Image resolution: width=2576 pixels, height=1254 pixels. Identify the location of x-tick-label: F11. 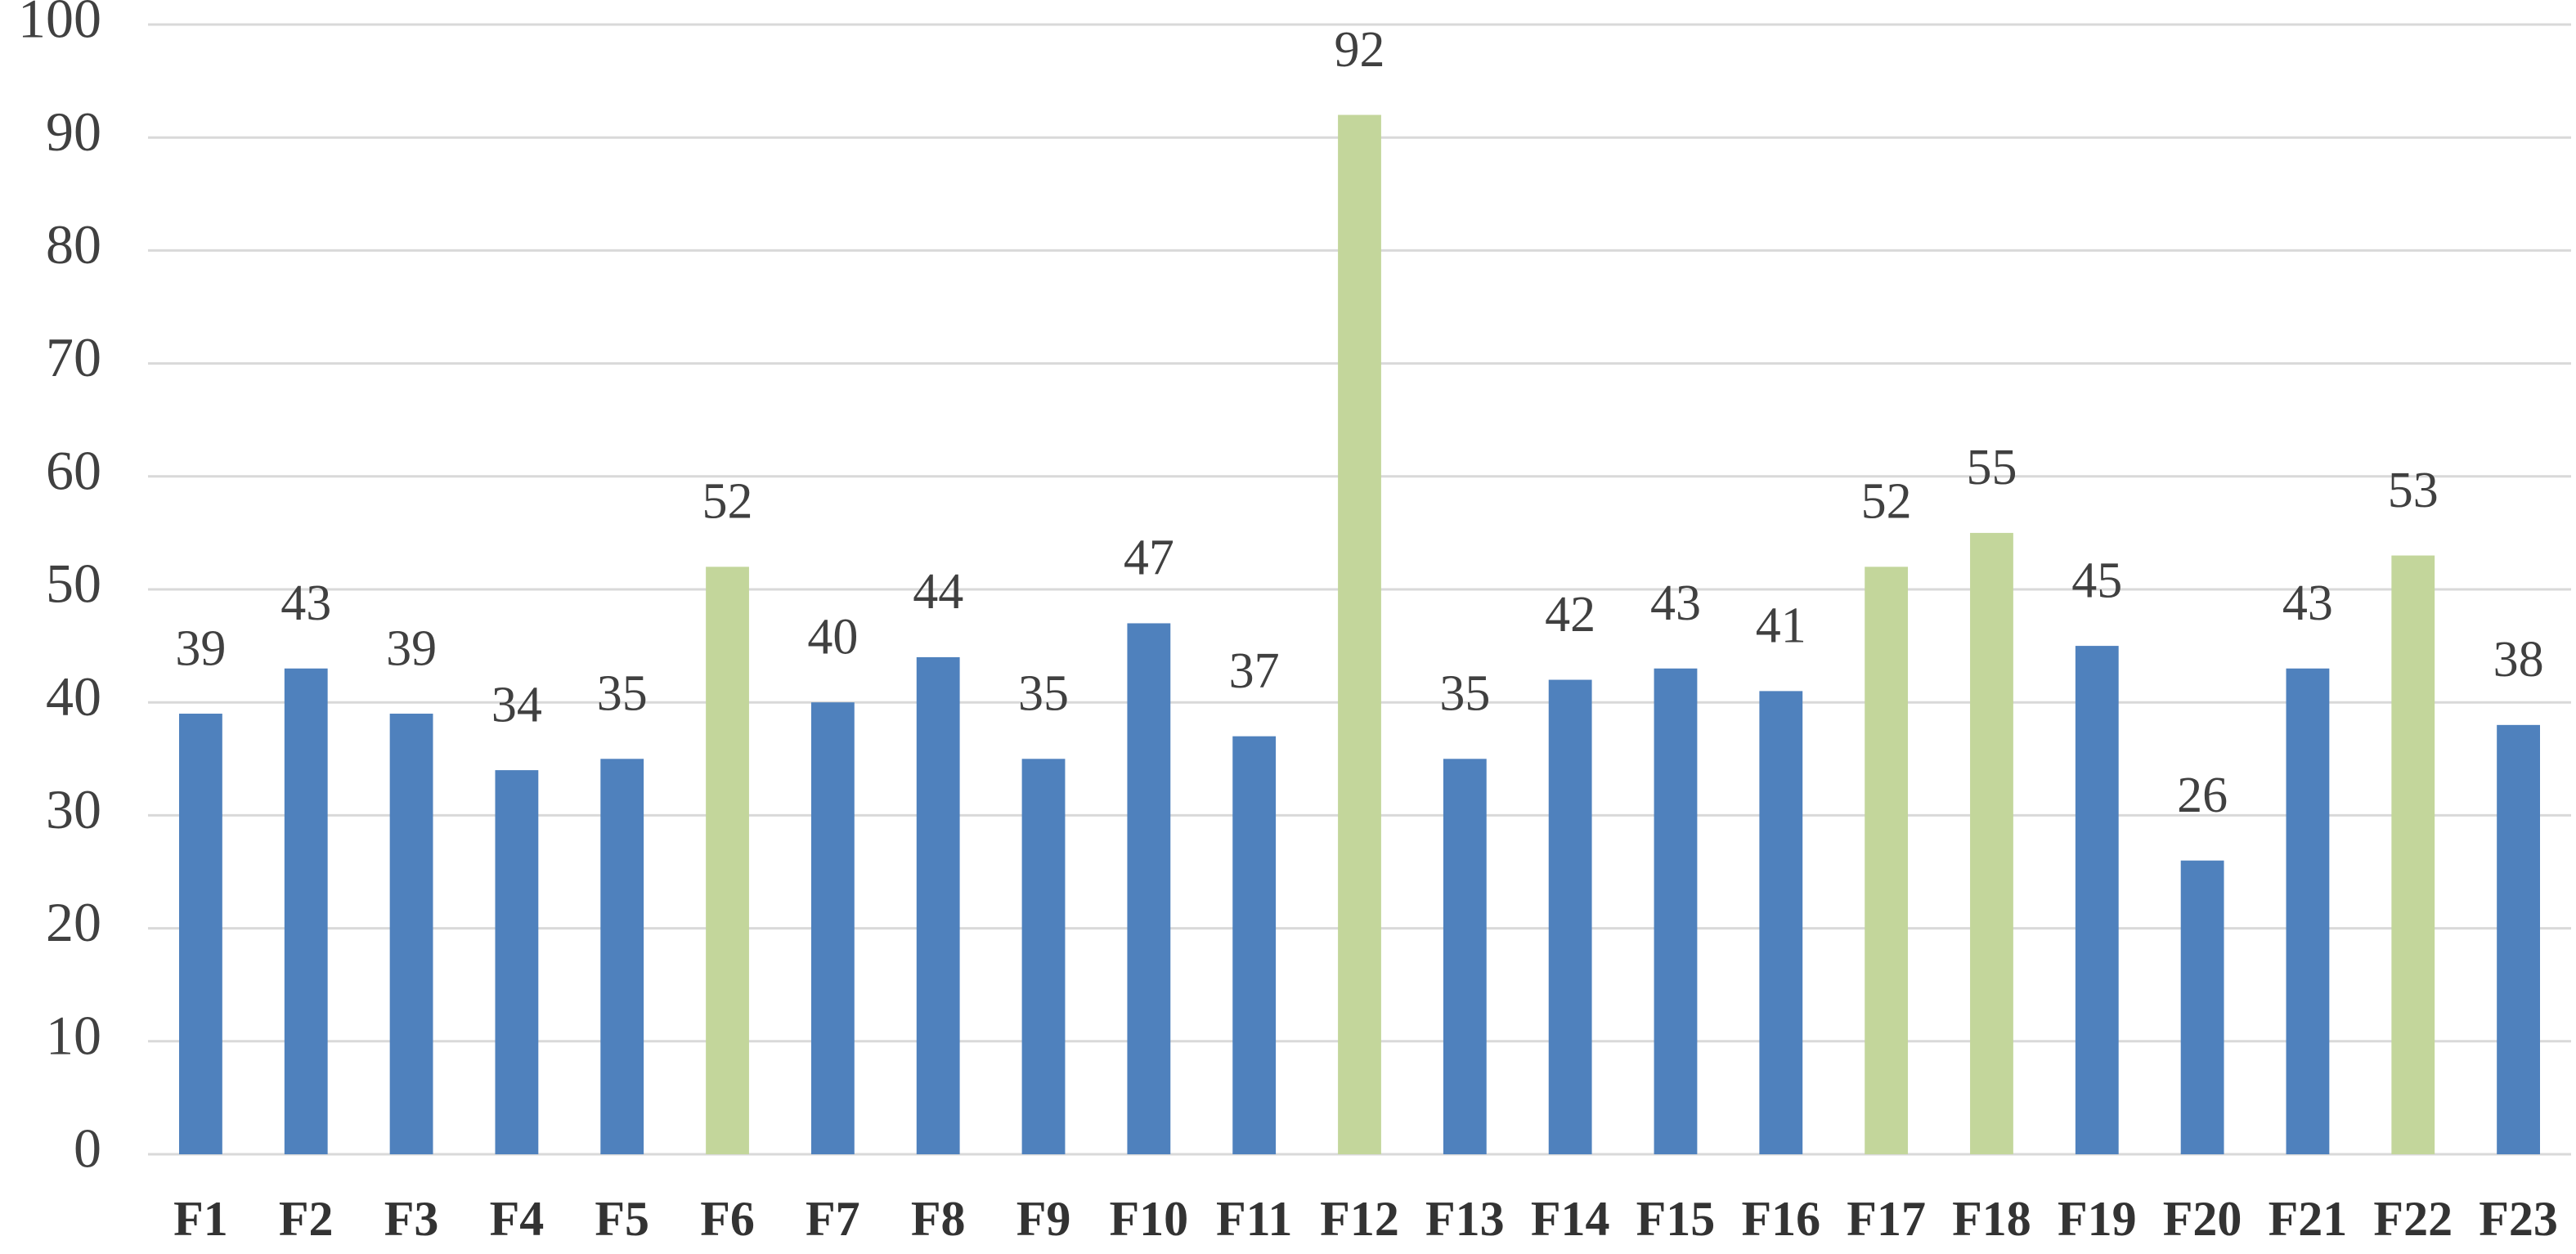
(1254, 1219).